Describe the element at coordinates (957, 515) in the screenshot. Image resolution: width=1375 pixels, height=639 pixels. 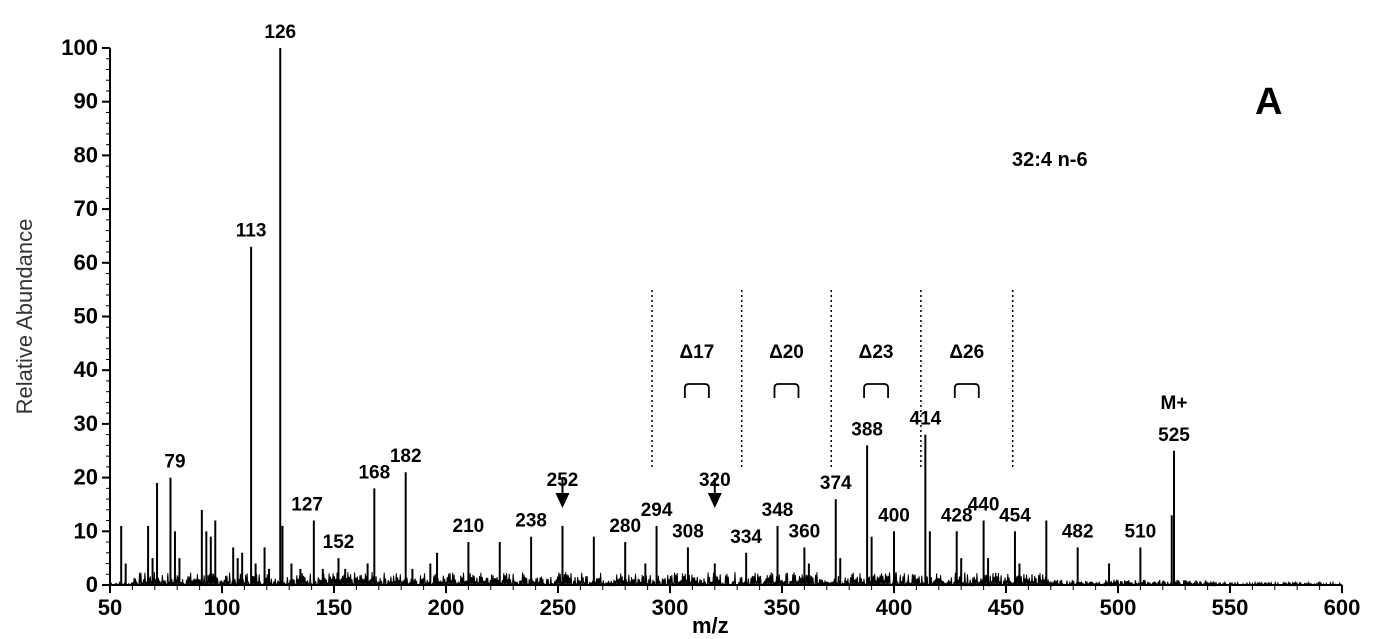
I see `peak-label-428: 428` at that location.